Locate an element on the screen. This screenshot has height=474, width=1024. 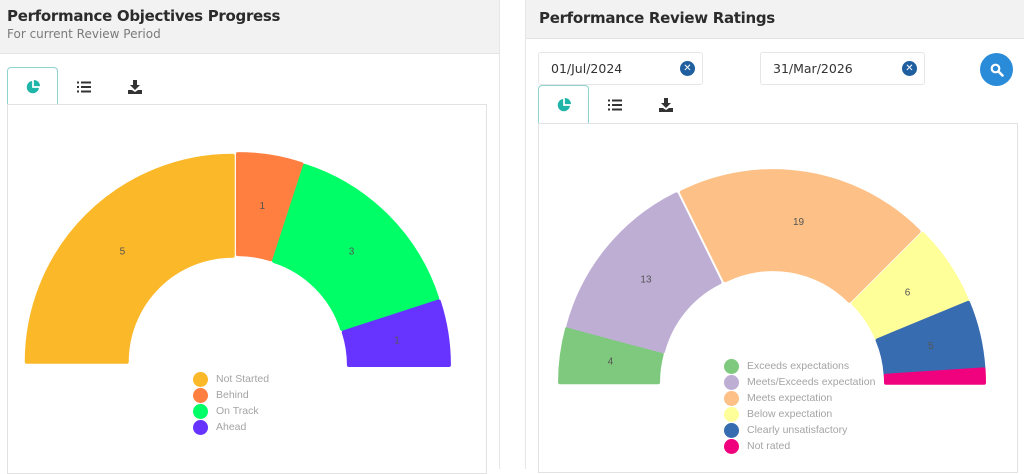
legend-item: Meets expectation is located at coordinates (799, 398).